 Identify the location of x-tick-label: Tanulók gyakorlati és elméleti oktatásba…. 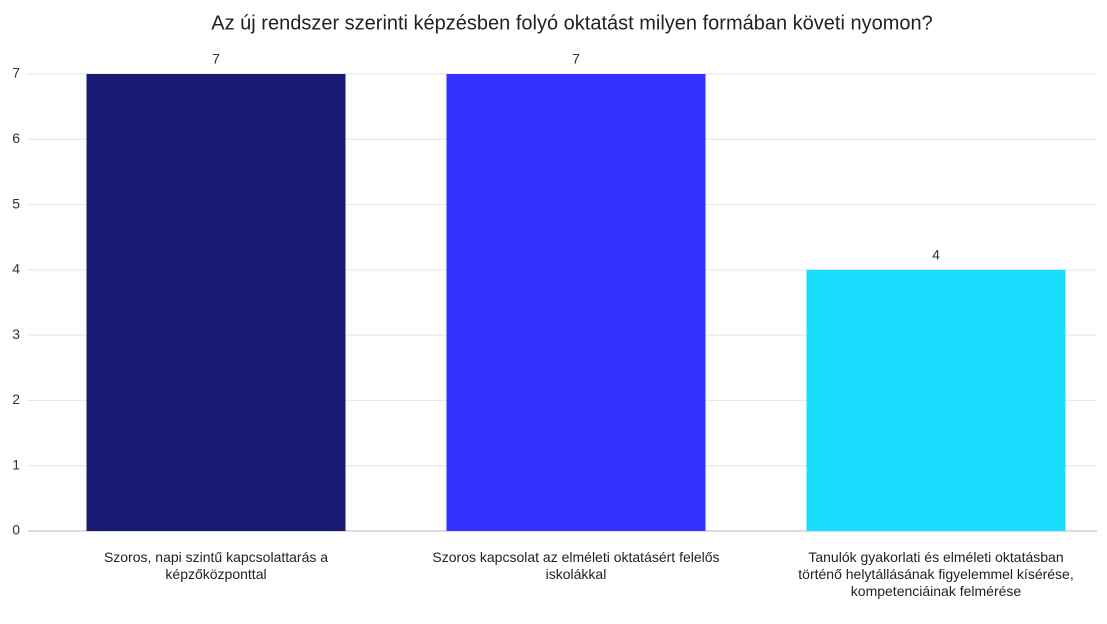
(936, 574).